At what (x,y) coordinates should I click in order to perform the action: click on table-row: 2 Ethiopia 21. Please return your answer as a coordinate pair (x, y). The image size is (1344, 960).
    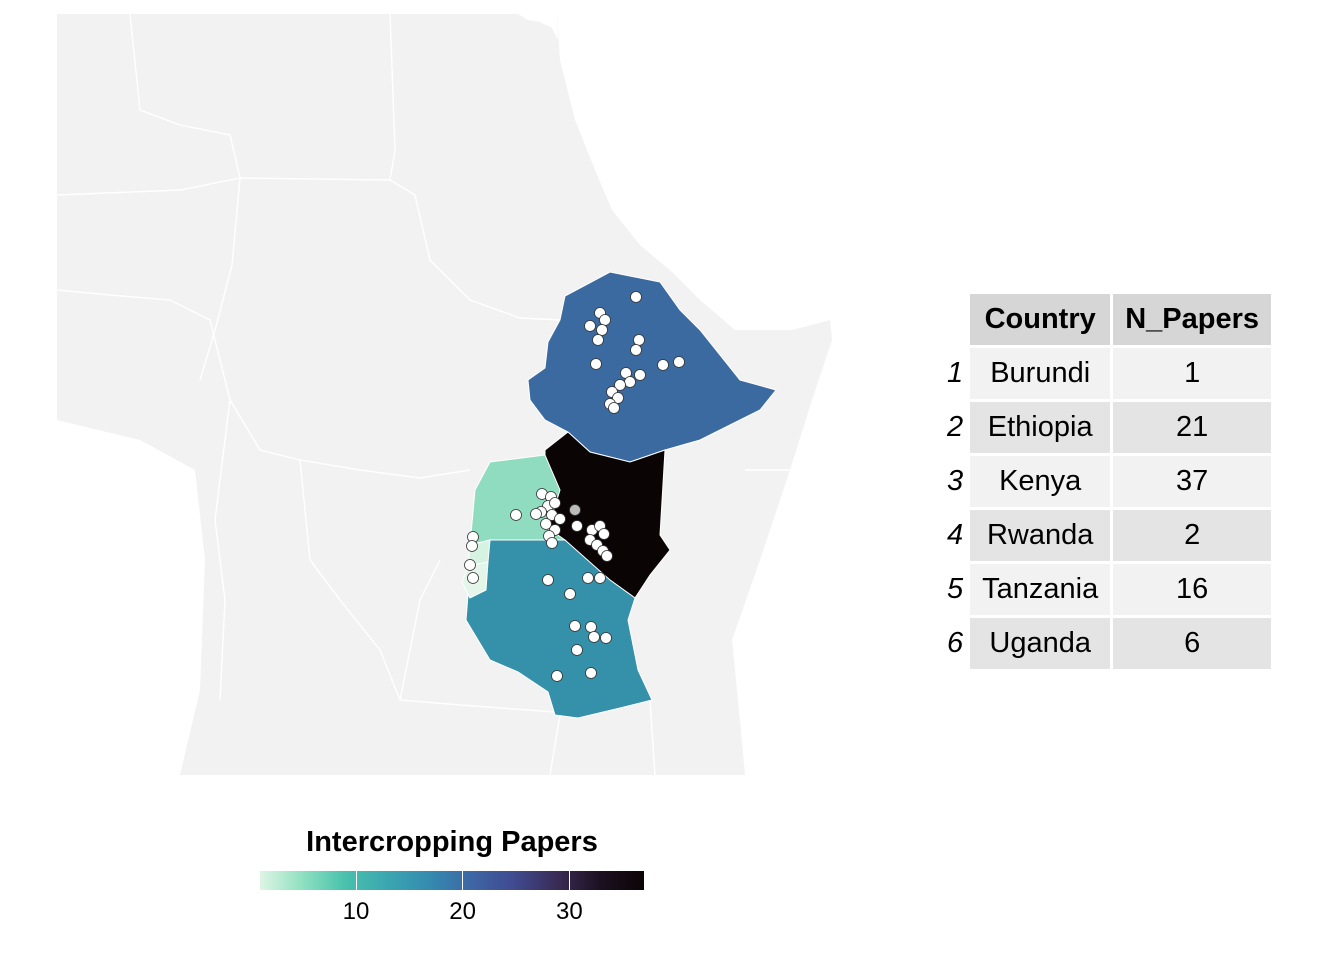
    Looking at the image, I should click on (1107, 427).